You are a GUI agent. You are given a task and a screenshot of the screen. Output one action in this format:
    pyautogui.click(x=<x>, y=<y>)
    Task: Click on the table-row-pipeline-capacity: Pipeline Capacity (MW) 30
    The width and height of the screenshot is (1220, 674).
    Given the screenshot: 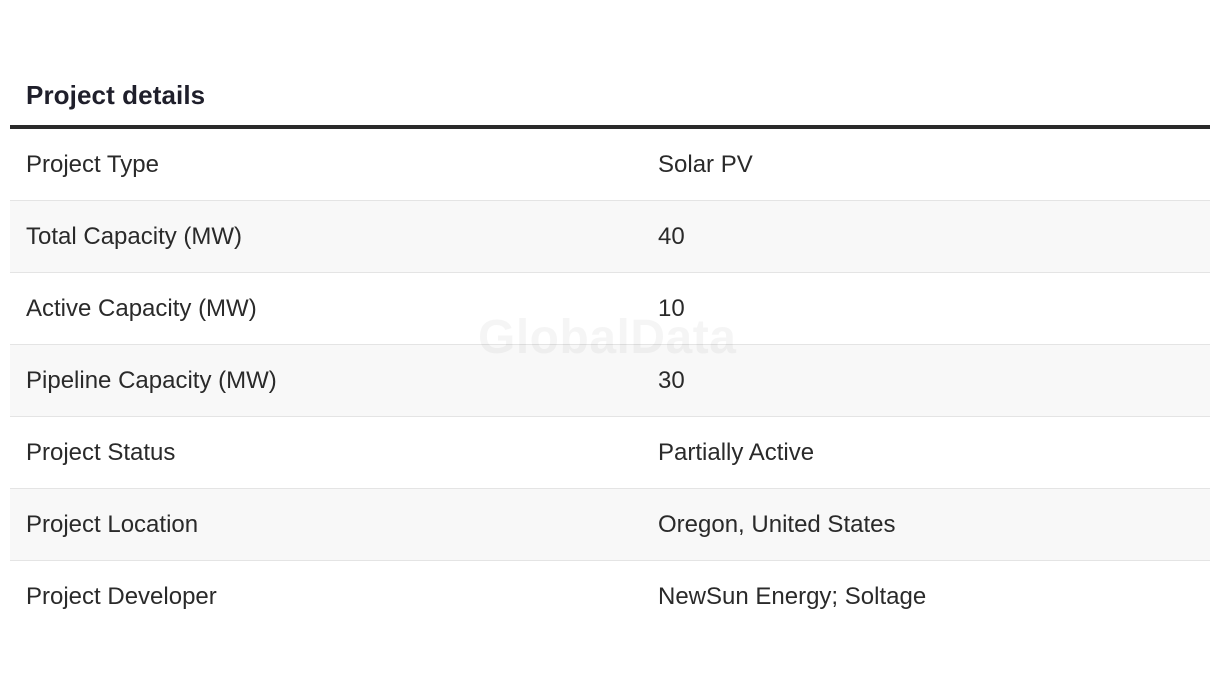 What is the action you would take?
    pyautogui.click(x=610, y=381)
    